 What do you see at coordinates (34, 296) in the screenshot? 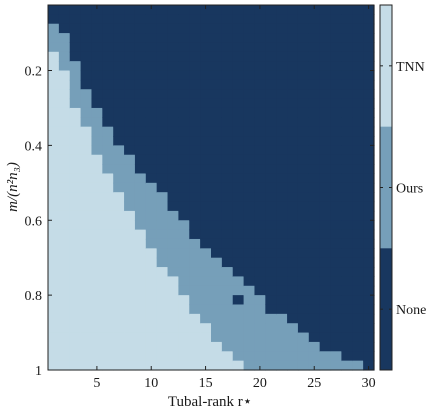
I see `y-tick-label: 0.8` at bounding box center [34, 296].